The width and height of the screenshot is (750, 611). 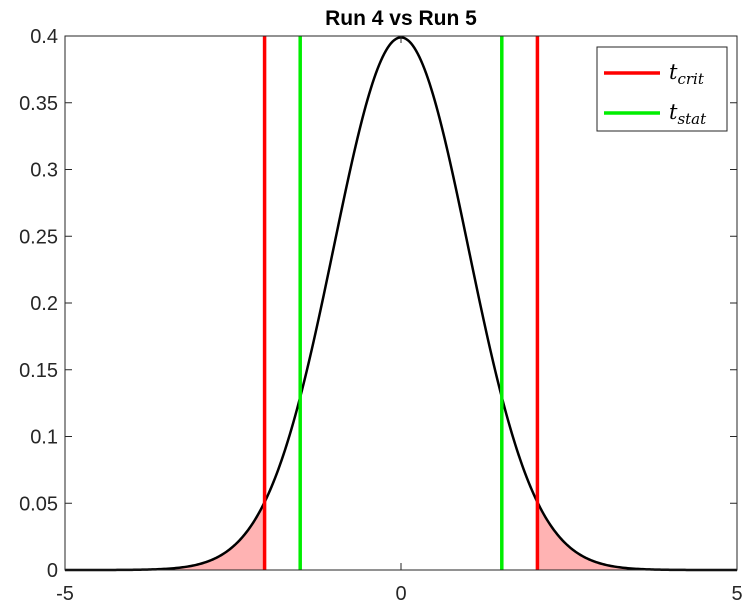 I want to click on y-tick-label: 0, so click(x=52, y=571).